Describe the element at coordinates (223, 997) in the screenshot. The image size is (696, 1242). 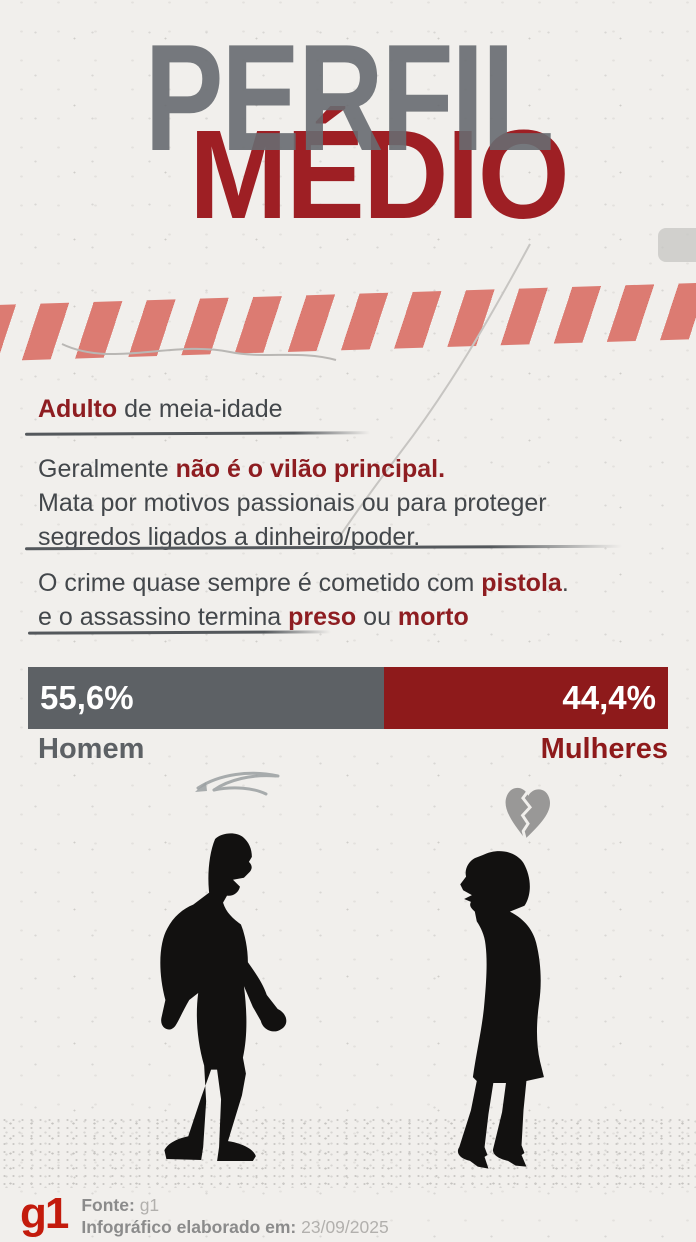
I see `shouting-man-silhouette` at that location.